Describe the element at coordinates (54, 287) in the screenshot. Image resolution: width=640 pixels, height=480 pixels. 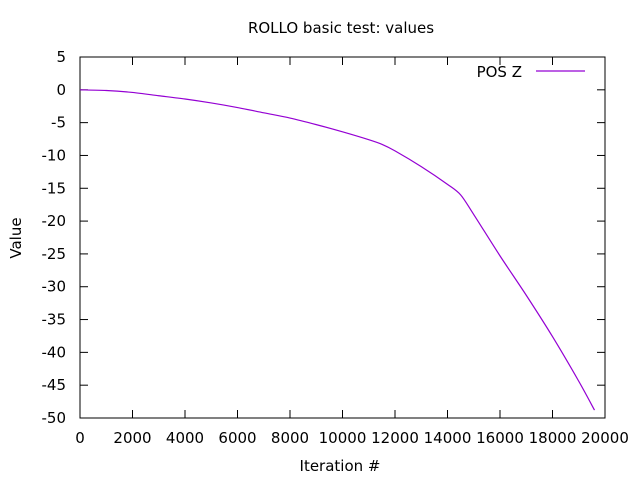
I see `y-tick-label: -30` at that location.